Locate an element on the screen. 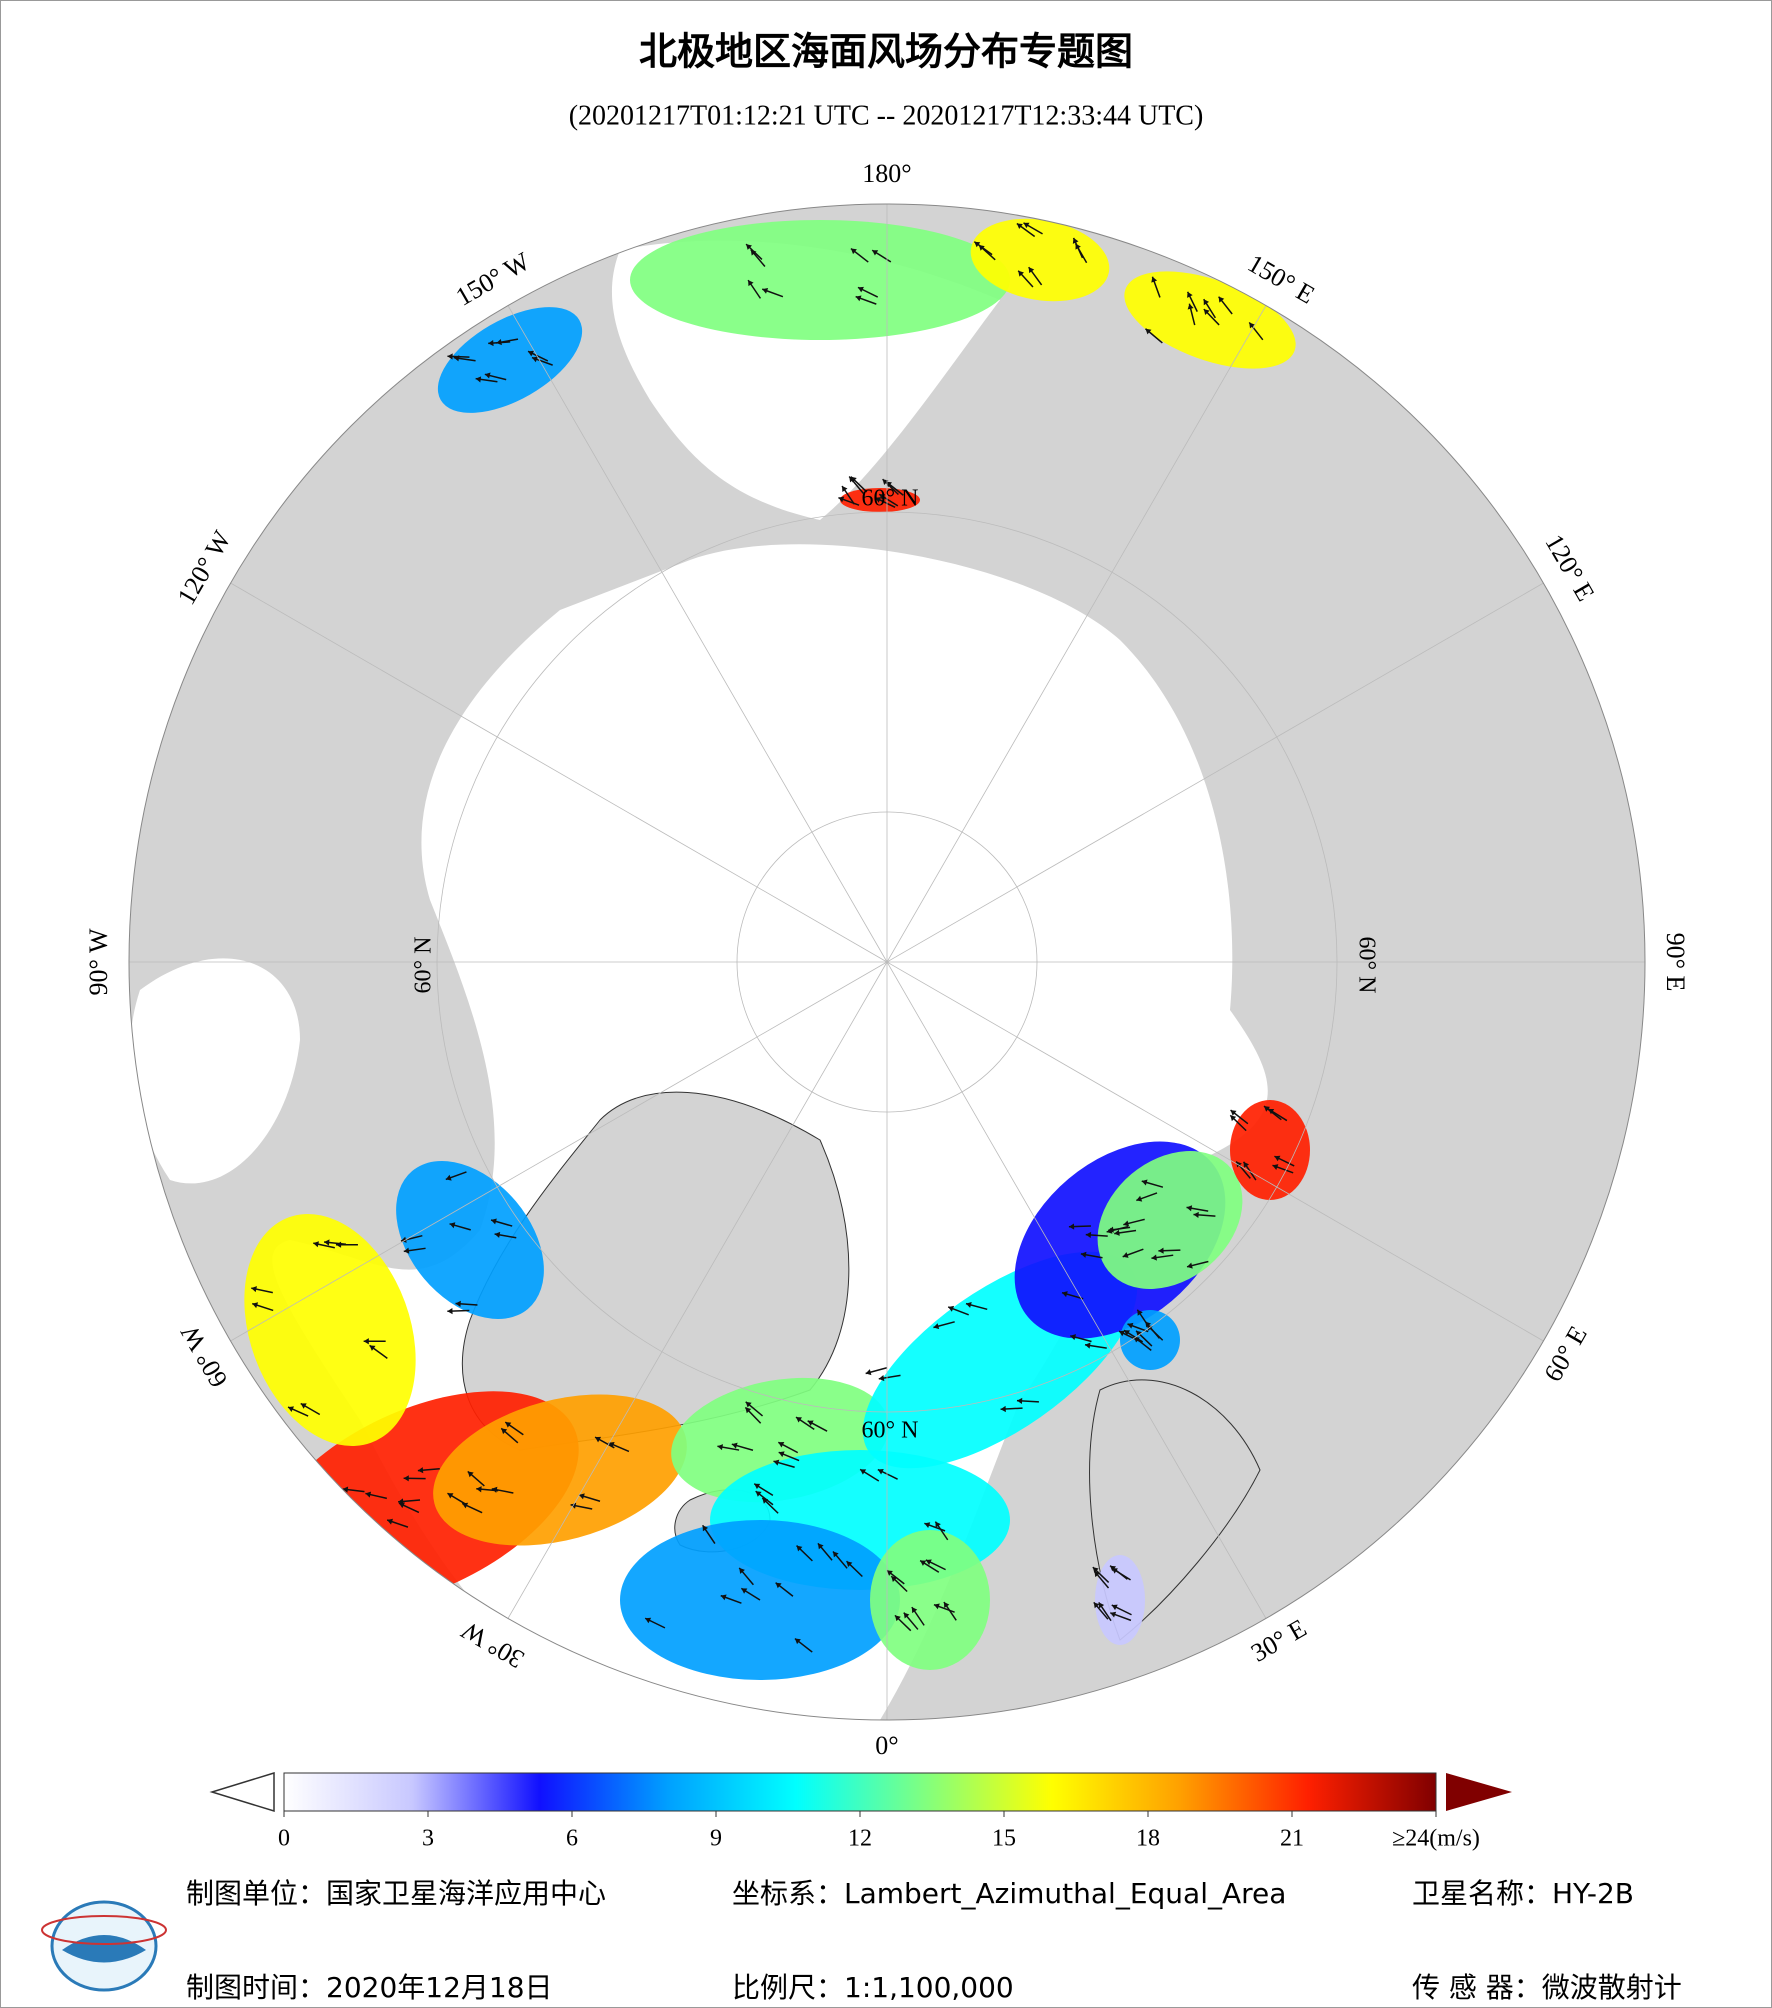 This screenshot has width=1772, height=2008. parallel is located at coordinates (887, 962).